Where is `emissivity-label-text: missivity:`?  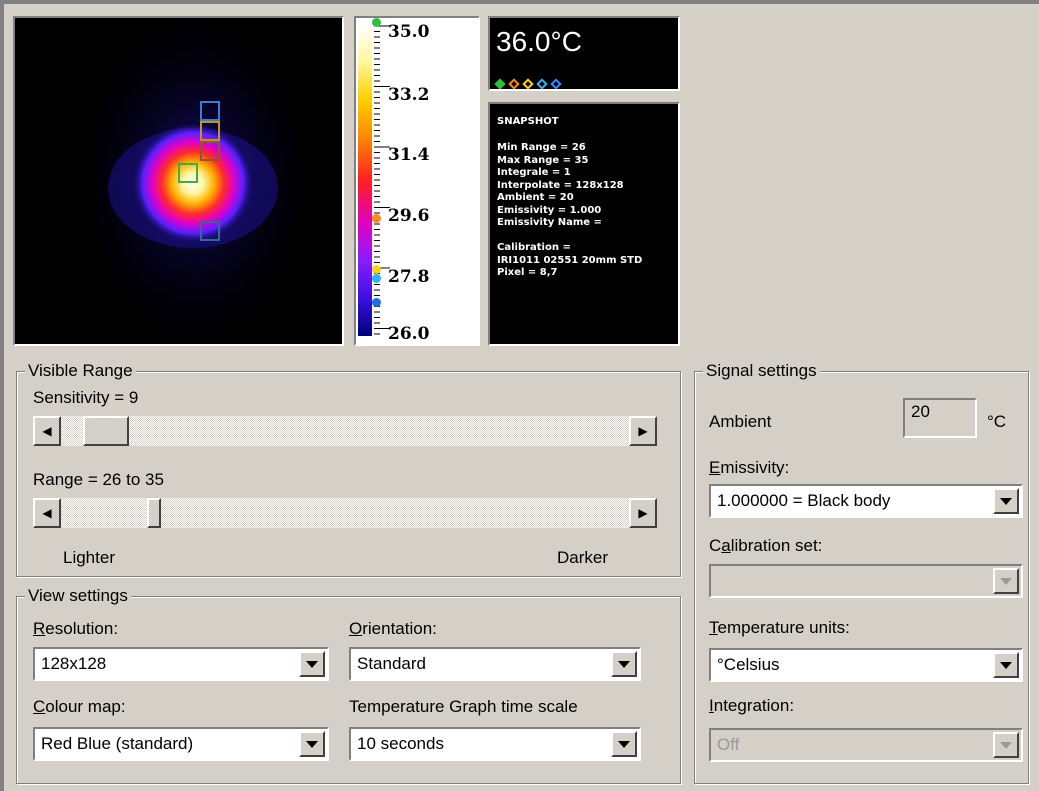
emissivity-label-text: missivity: is located at coordinates (755, 467).